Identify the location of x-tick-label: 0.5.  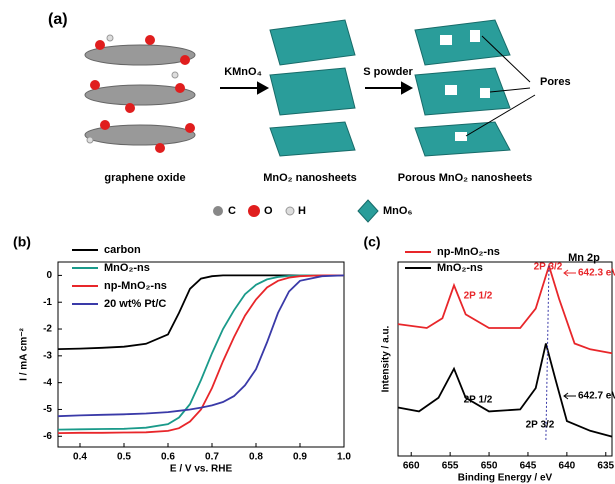
(124, 457).